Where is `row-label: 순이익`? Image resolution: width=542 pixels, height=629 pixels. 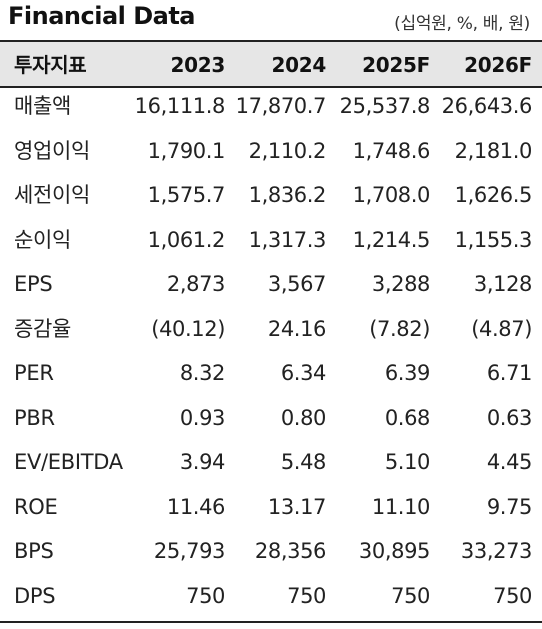 row-label: 순이익 is located at coordinates (43, 240).